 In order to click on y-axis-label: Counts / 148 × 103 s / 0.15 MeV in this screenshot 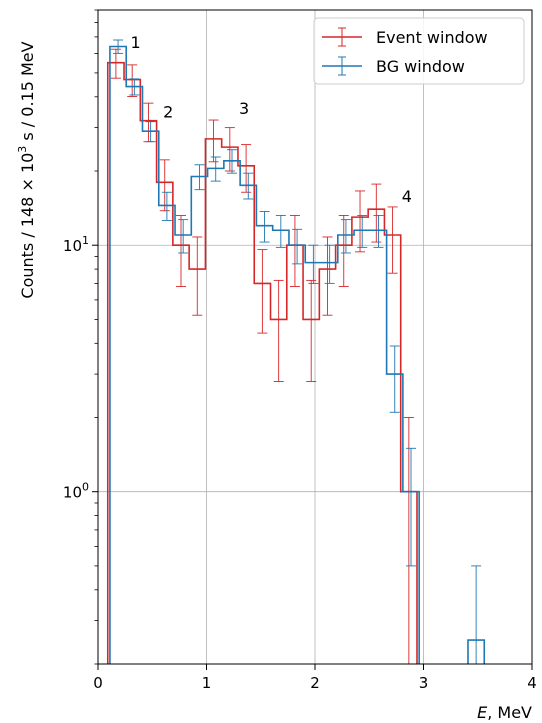, I will do `click(26, 169)`.